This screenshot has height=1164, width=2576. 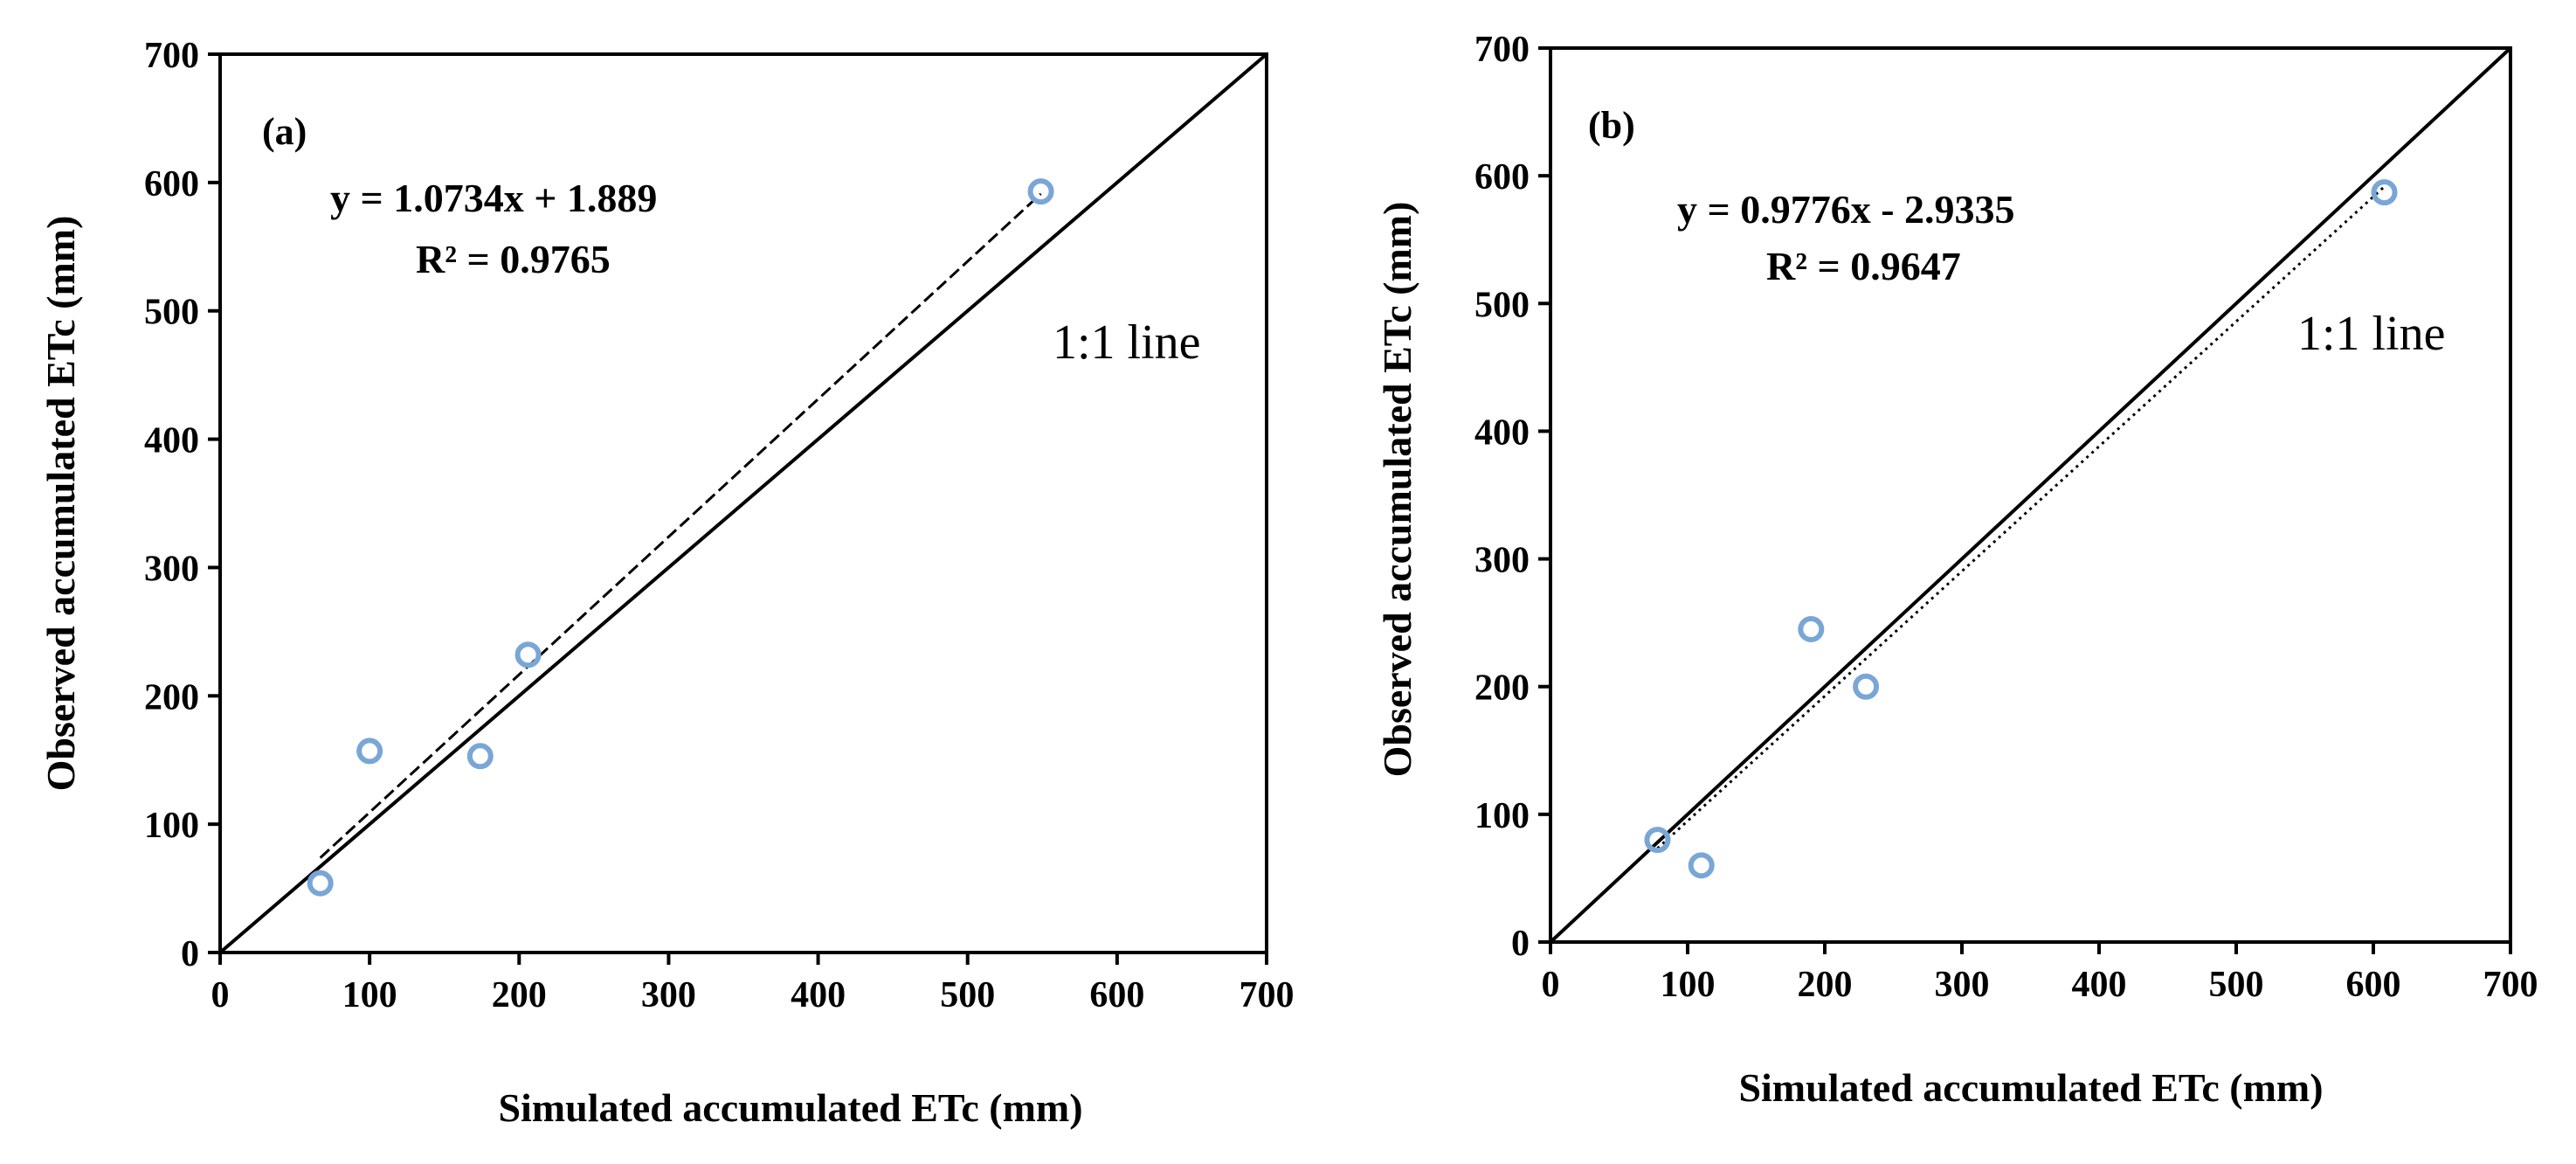 What do you see at coordinates (1611, 125) in the screenshot?
I see `panel-label: (b)` at bounding box center [1611, 125].